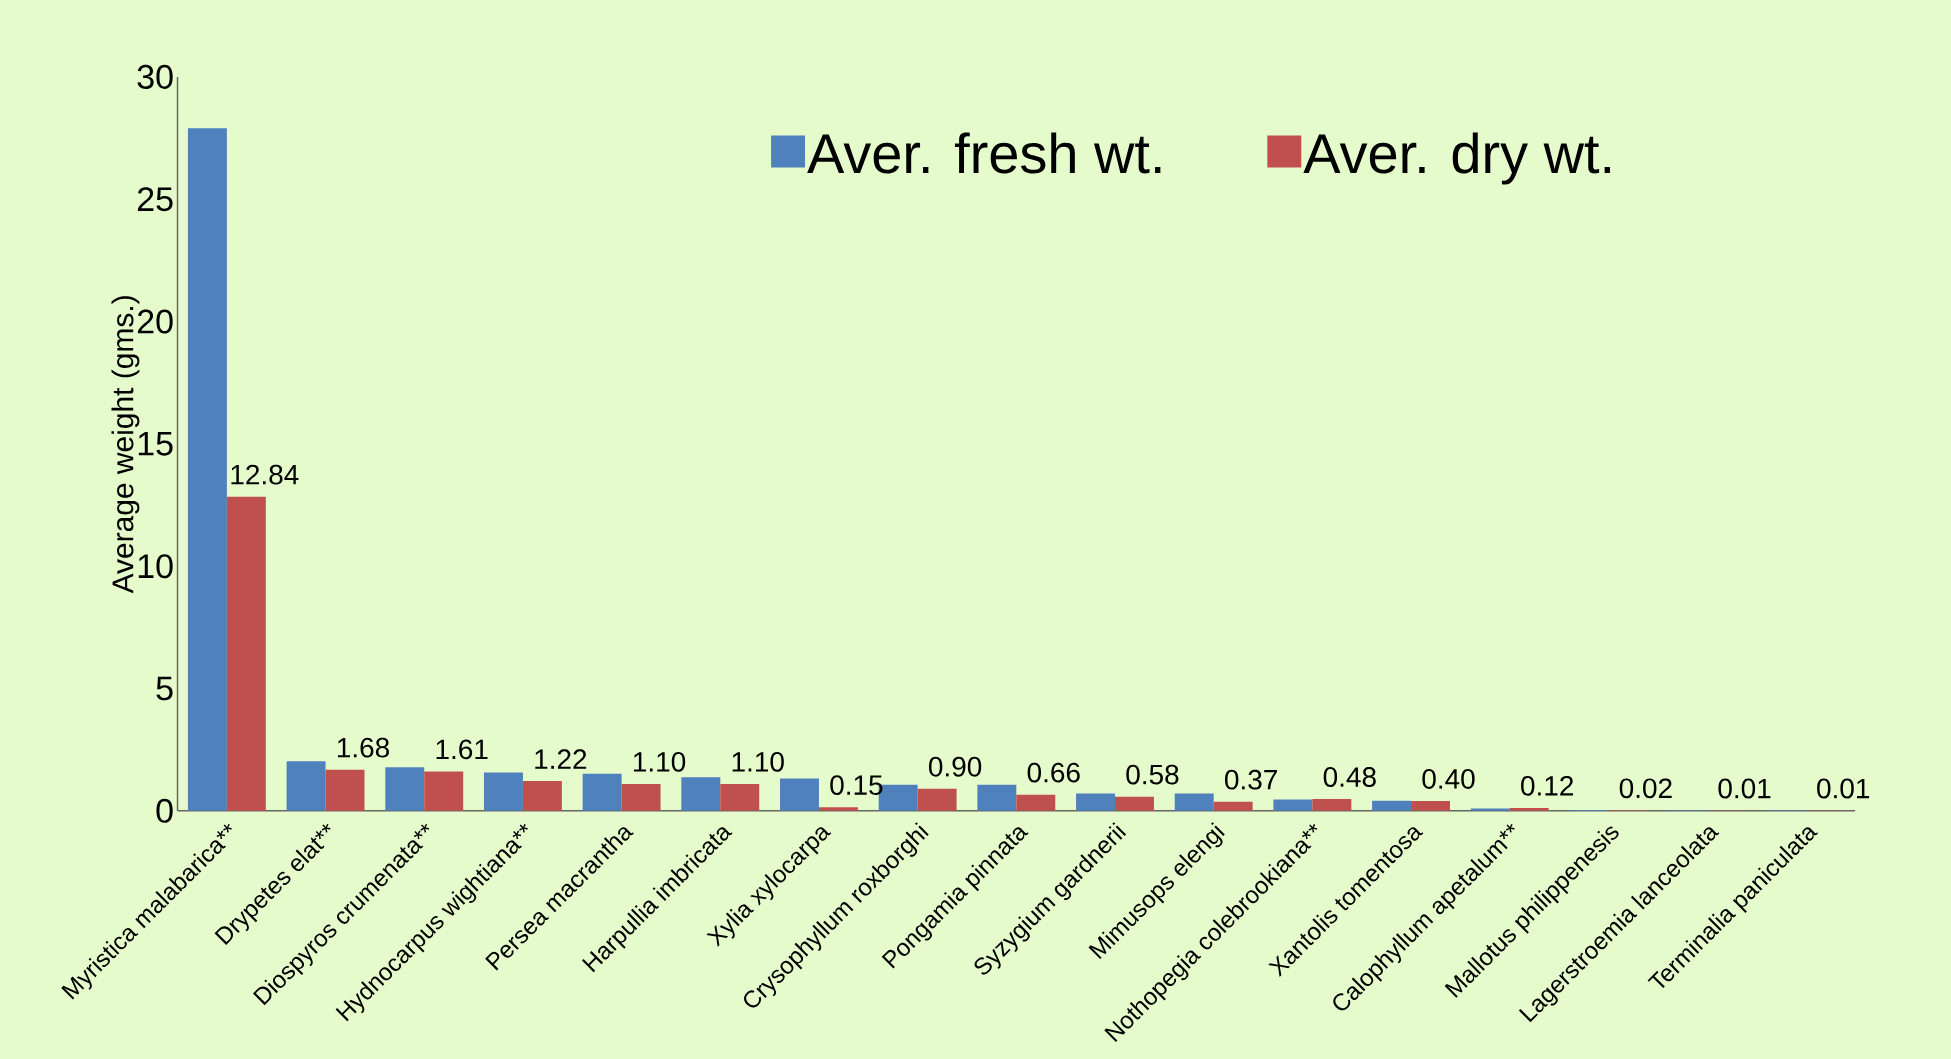 This screenshot has width=1951, height=1059. I want to click on data-label: 0.90, so click(955, 766).